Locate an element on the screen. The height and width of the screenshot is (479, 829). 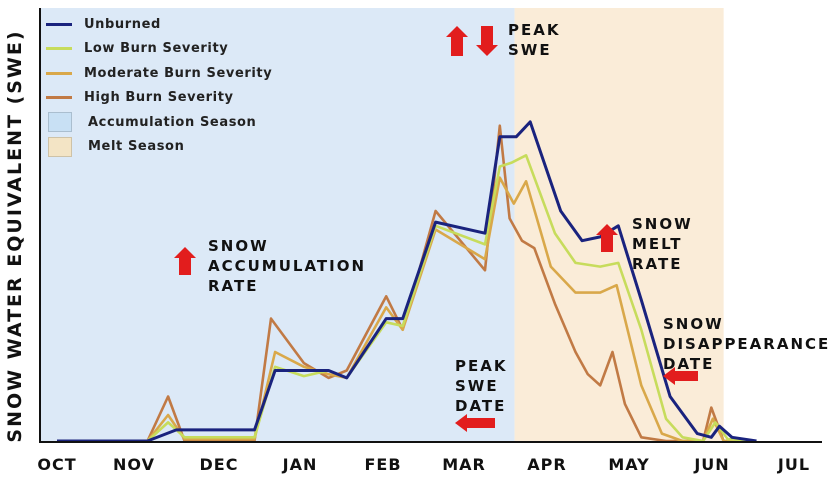
x-tick-may: MAY is located at coordinates (629, 464).